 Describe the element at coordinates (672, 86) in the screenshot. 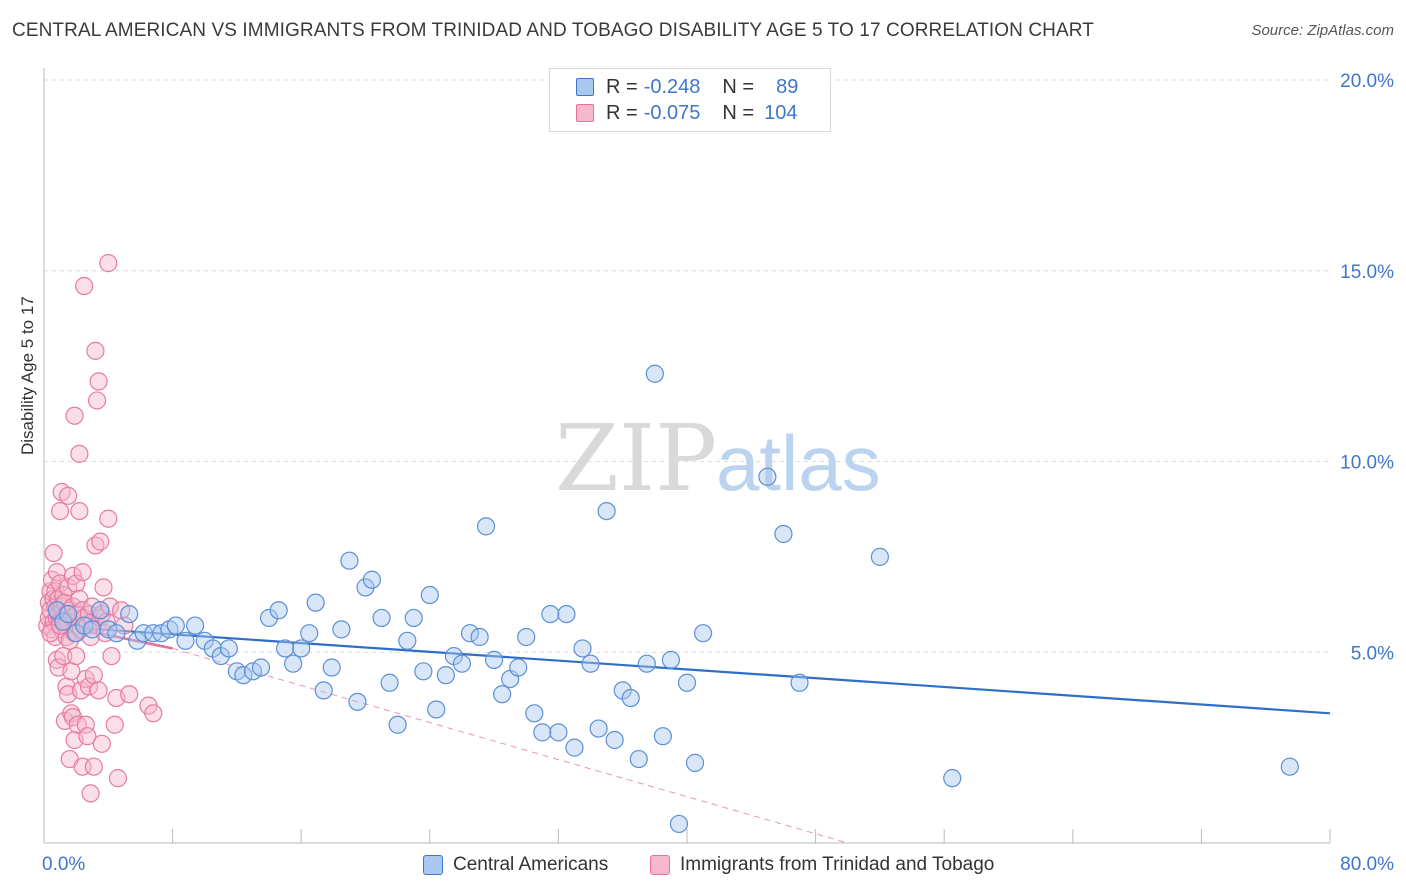

I see `legend-r-value: -0.248` at that location.